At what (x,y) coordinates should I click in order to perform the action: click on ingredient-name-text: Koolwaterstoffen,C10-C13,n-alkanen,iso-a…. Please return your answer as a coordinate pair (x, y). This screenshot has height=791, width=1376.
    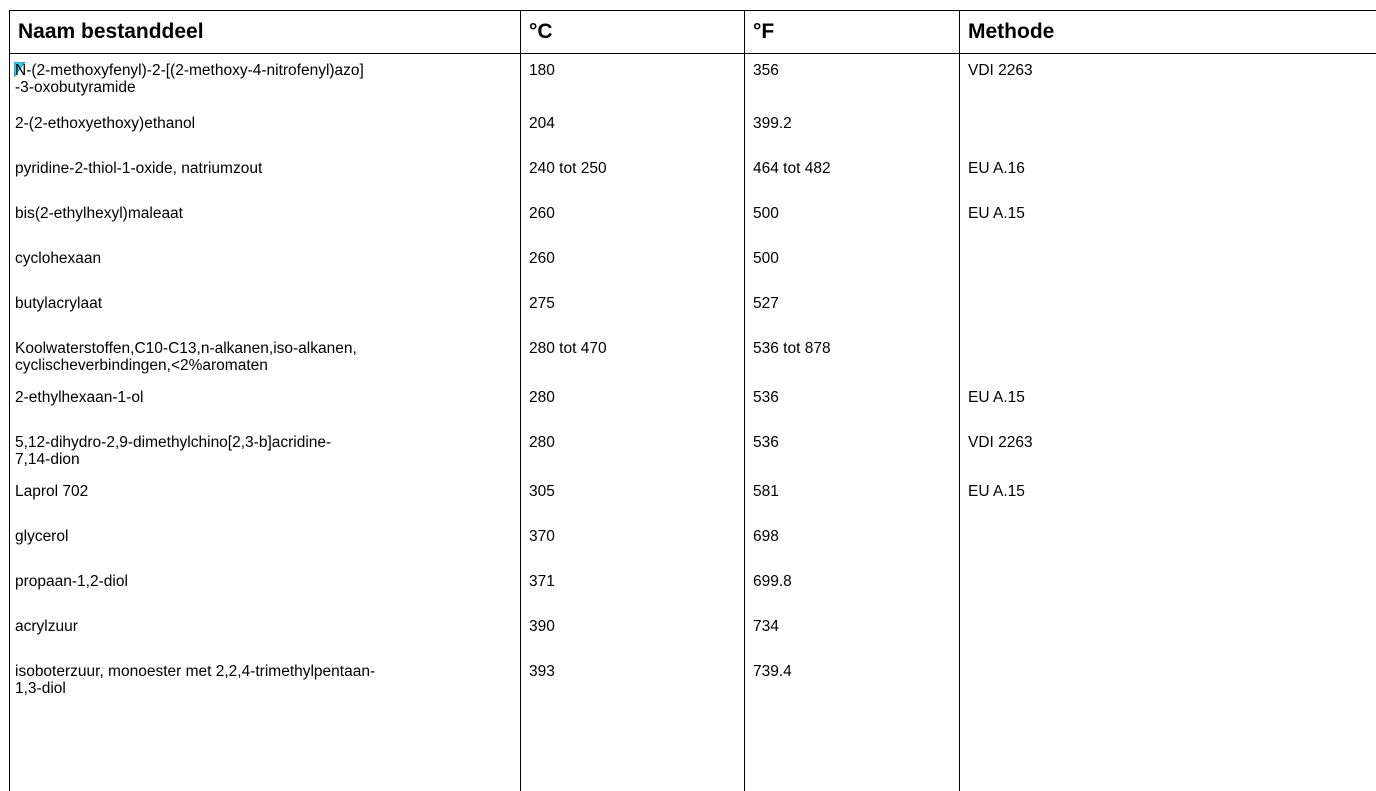
    Looking at the image, I should click on (186, 348).